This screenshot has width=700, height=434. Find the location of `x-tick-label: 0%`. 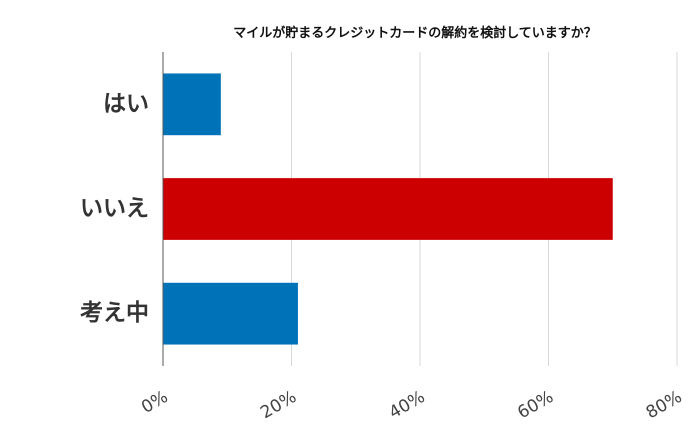

x-tick-label: 0% is located at coordinates (154, 402).